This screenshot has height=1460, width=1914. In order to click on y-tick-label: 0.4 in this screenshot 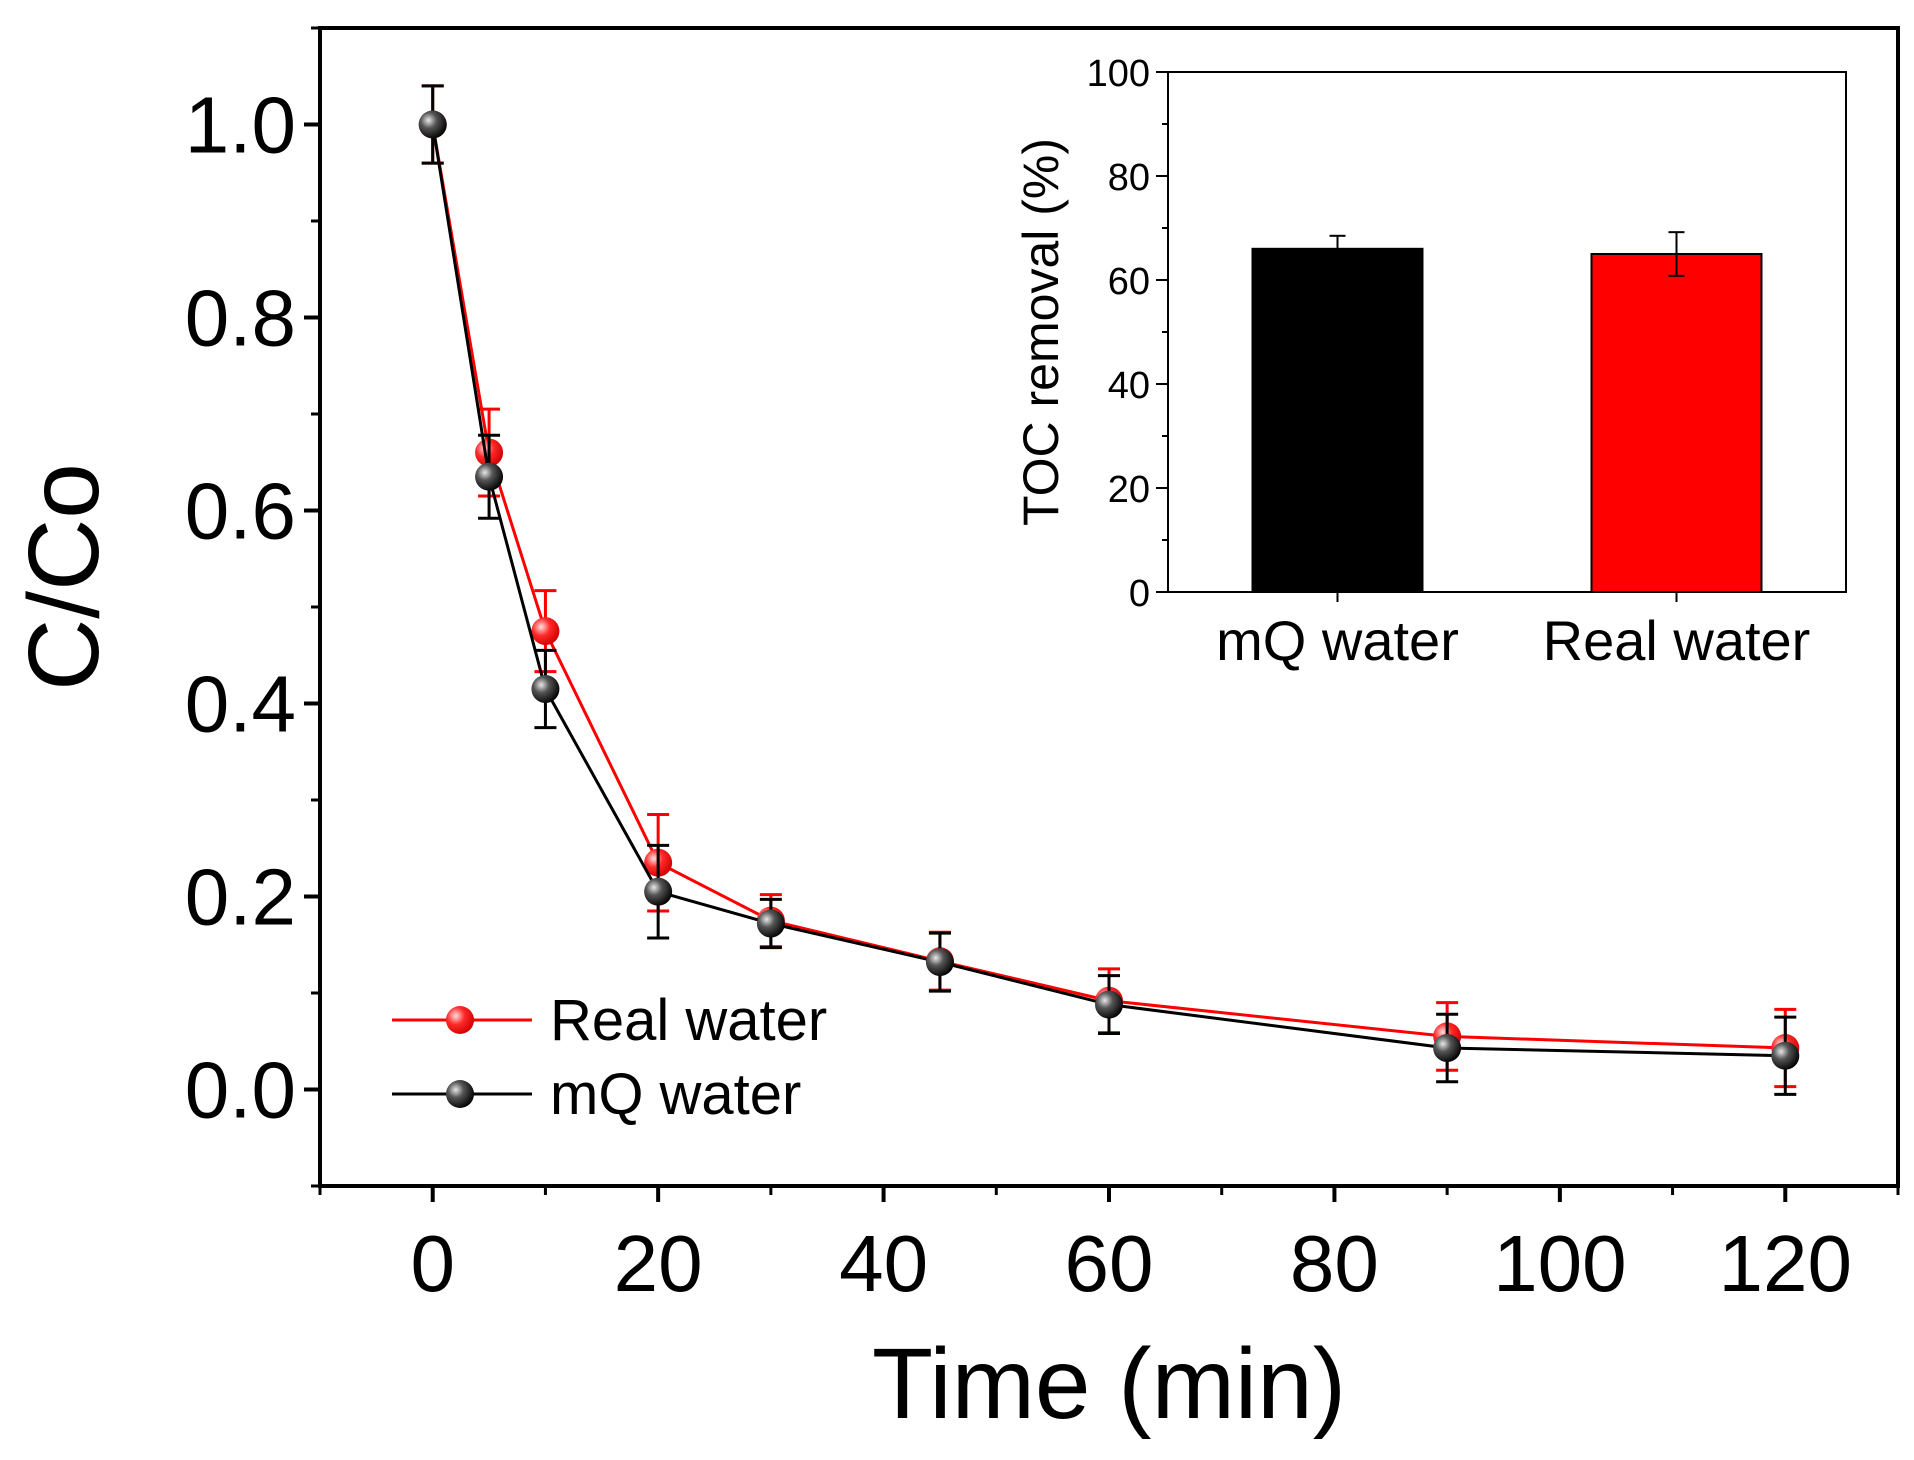, I will do `click(240, 704)`.